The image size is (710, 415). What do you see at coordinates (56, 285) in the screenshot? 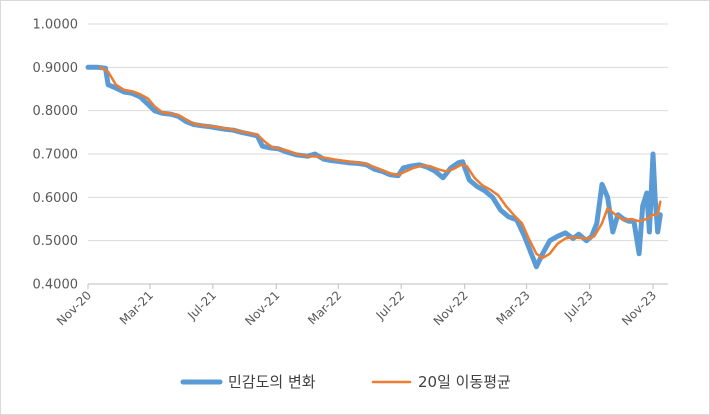
I see `y-tick-label: 0.4000` at bounding box center [56, 285].